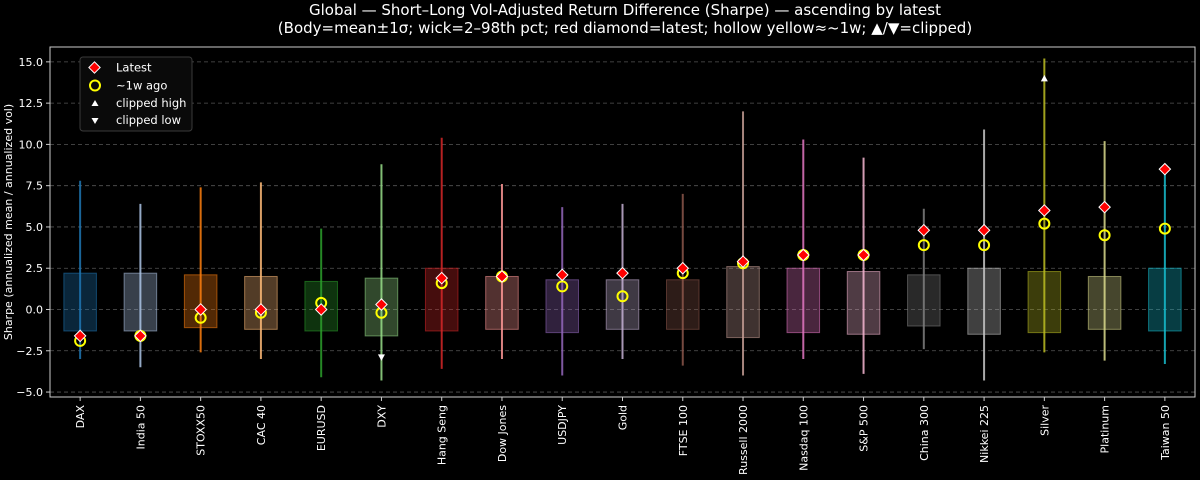 The width and height of the screenshot is (1200, 480). I want to click on y-tick-label: 12.5, so click(31, 103).